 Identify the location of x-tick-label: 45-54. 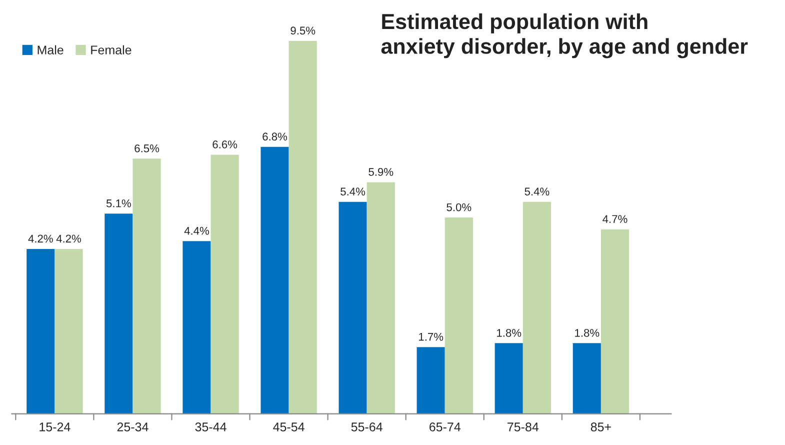
(288, 427).